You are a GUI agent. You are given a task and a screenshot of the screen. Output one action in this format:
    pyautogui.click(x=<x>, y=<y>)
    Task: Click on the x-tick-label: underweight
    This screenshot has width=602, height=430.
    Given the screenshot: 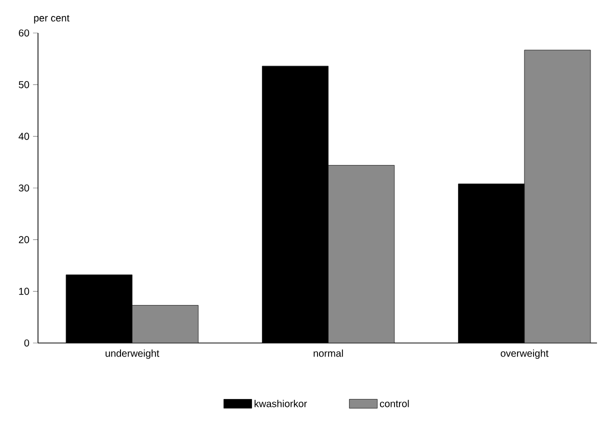 What is the action you would take?
    pyautogui.click(x=133, y=354)
    